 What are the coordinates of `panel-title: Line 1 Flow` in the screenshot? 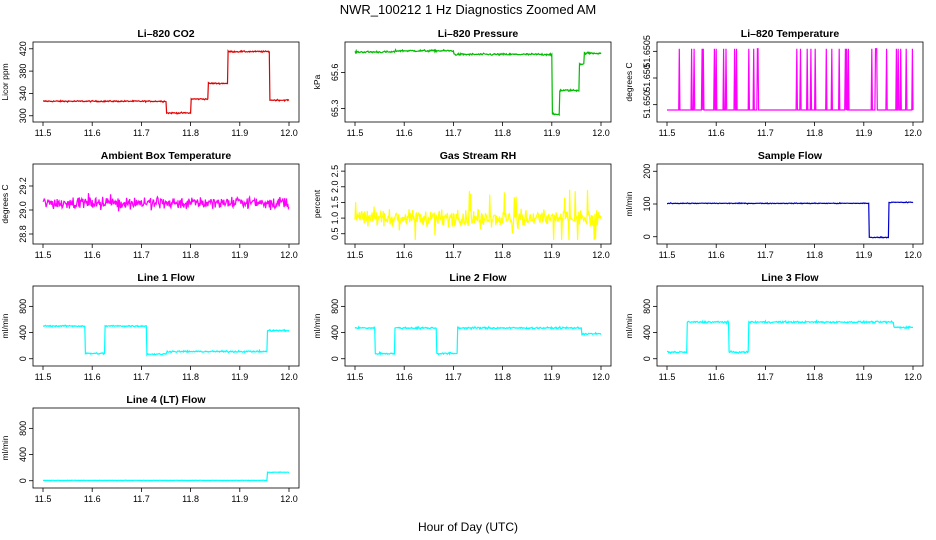 It's located at (166, 278).